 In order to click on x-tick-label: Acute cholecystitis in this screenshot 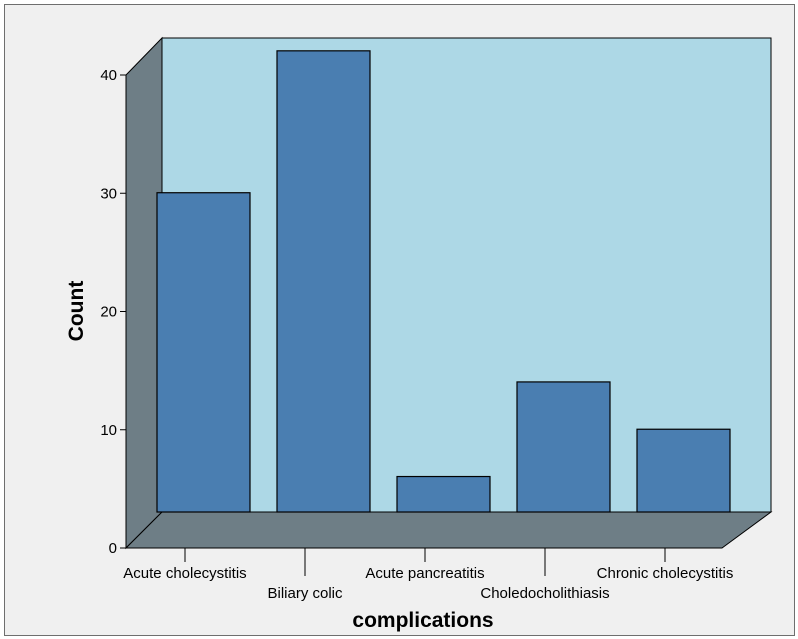, I will do `click(184, 573)`.